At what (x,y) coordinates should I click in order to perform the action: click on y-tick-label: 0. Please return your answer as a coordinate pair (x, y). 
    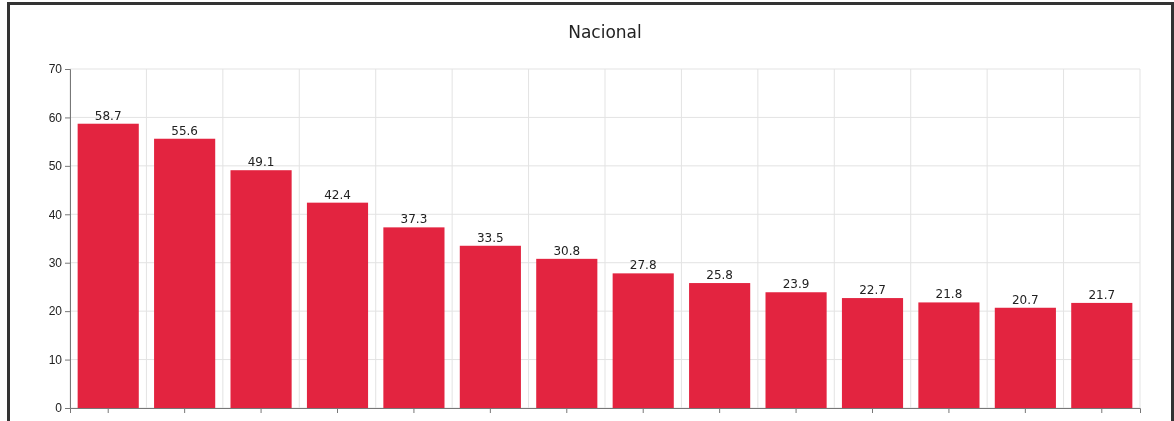
    Looking at the image, I should click on (59, 408).